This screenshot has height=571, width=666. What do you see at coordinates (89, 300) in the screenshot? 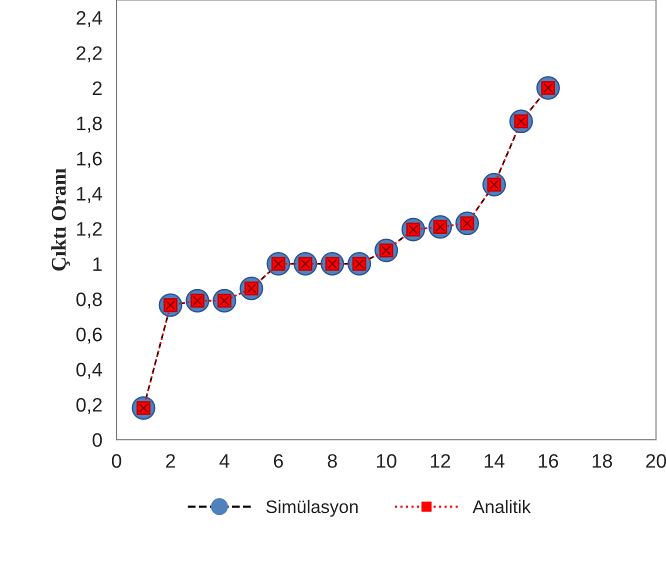
I see `y-tick-label: 0,8` at bounding box center [89, 300].